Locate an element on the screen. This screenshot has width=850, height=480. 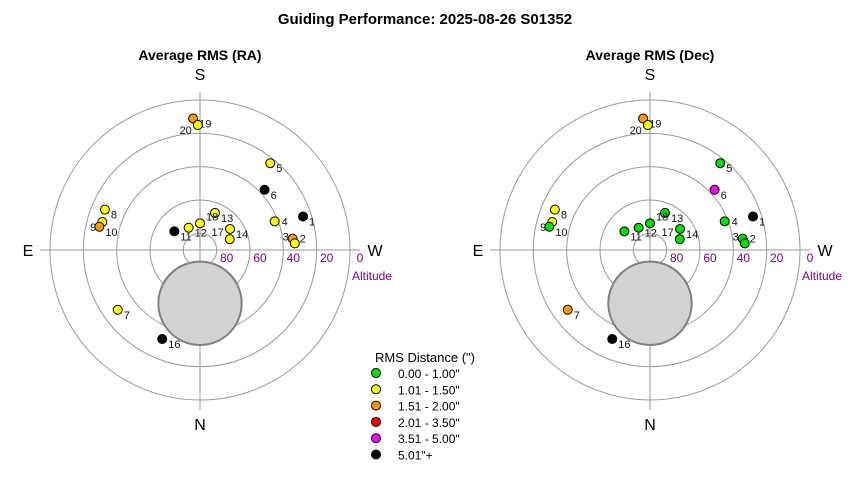
data-point-label: 6 is located at coordinates (274, 196).